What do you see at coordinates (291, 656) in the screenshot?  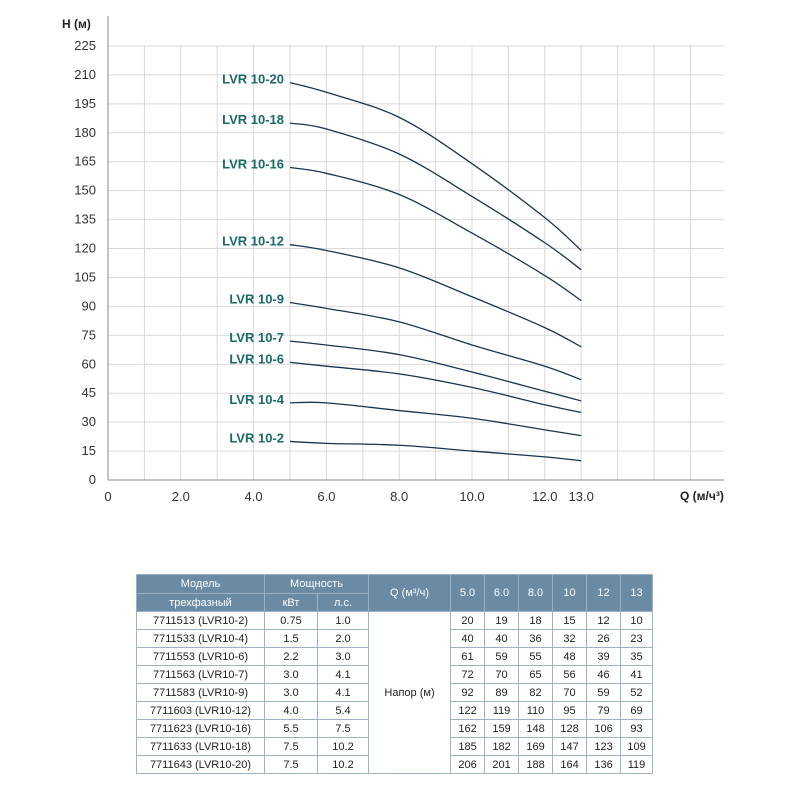 I see `cell-kw: 2.2` at bounding box center [291, 656].